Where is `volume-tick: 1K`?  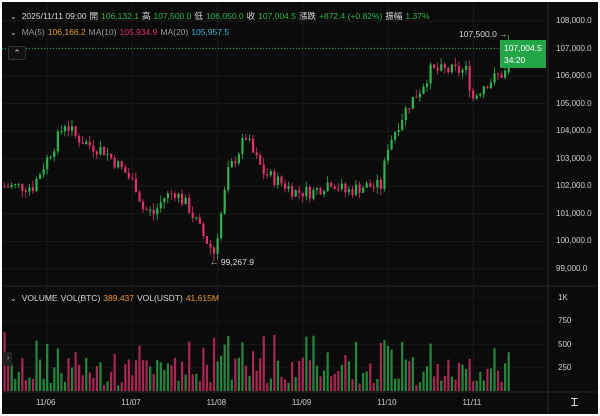
volume-tick: 1K is located at coordinates (563, 297).